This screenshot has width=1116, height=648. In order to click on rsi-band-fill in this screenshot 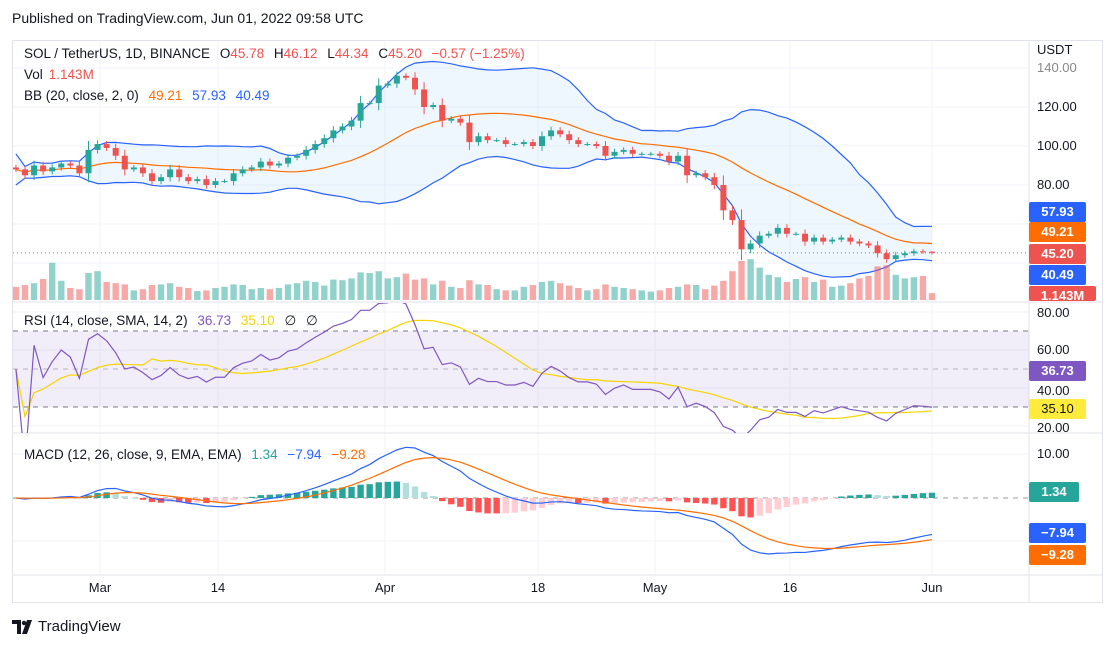, I will do `click(521, 369)`.